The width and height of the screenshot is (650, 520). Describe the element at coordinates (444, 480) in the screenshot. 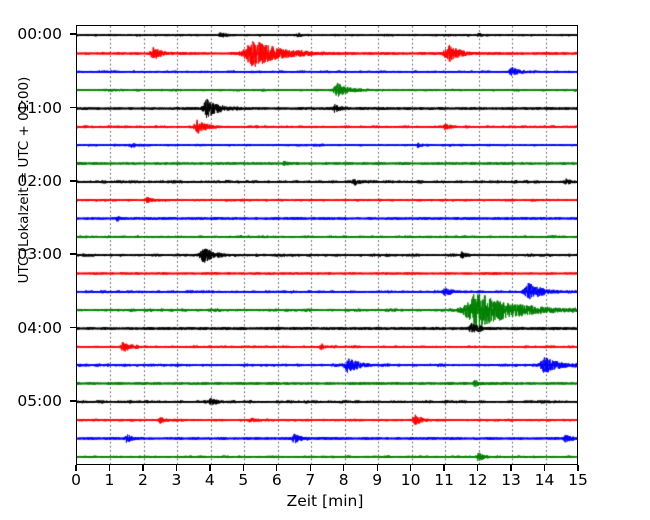

I see `x-axis-tick-label: 11` at that location.